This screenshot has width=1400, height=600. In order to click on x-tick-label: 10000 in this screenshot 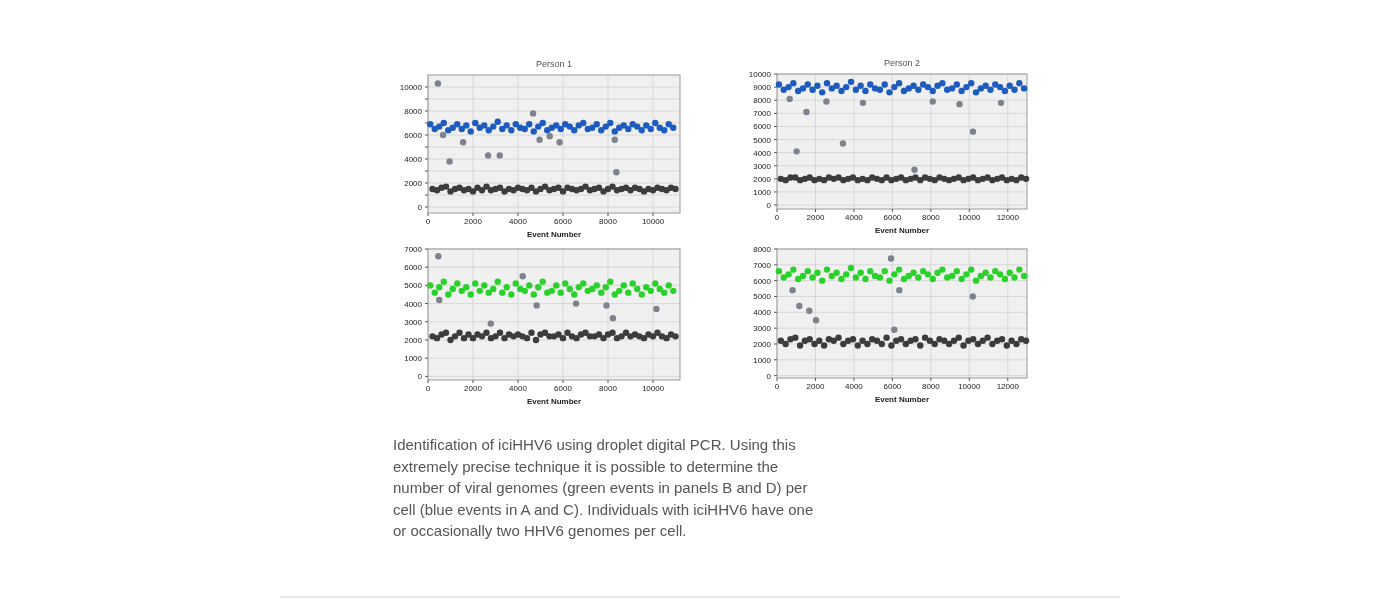, I will do `click(969, 217)`.